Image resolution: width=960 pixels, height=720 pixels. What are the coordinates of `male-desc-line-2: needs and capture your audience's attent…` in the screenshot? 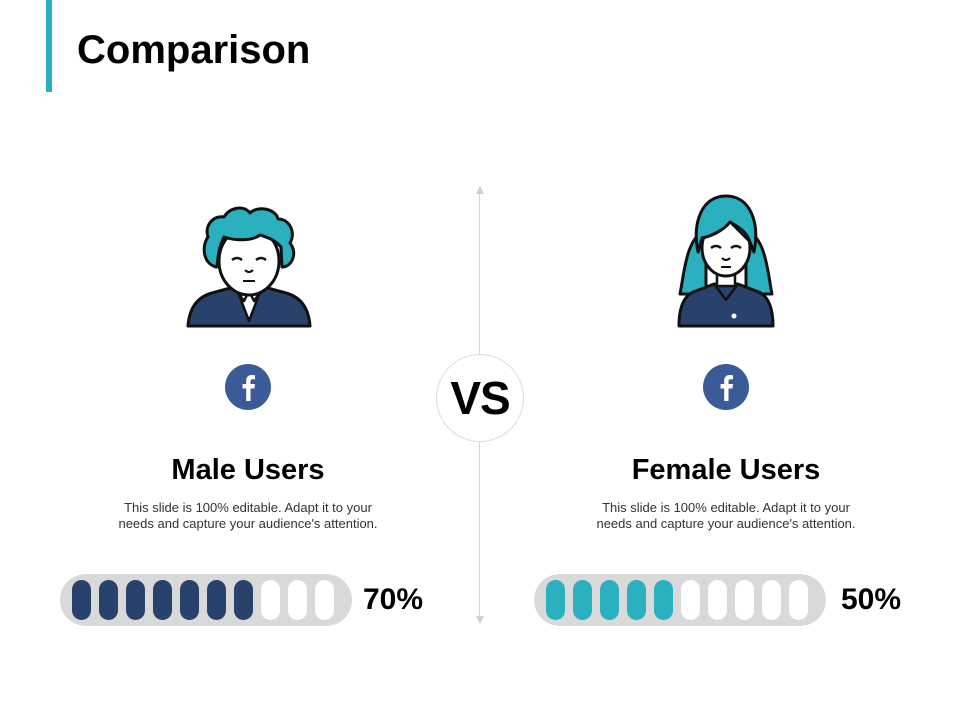 It's located at (248, 523).